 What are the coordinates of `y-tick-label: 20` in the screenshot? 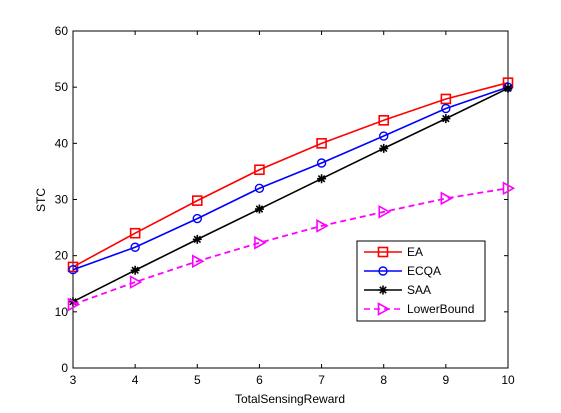 It's located at (62, 256).